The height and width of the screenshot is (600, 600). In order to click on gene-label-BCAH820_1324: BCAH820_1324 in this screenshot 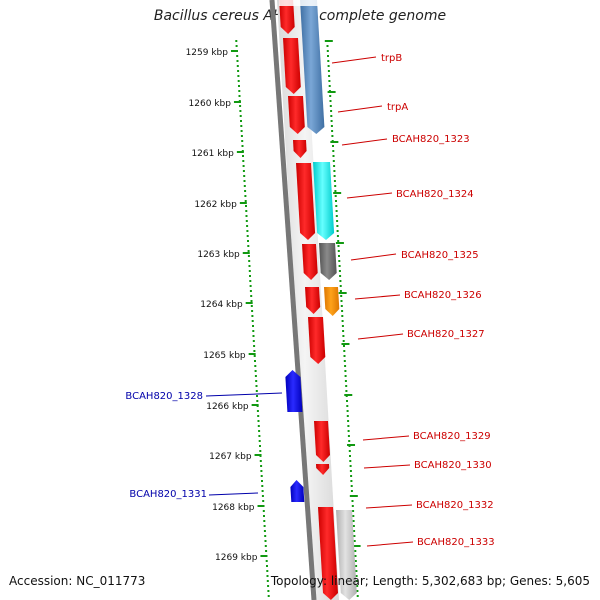, I will do `click(435, 194)`.